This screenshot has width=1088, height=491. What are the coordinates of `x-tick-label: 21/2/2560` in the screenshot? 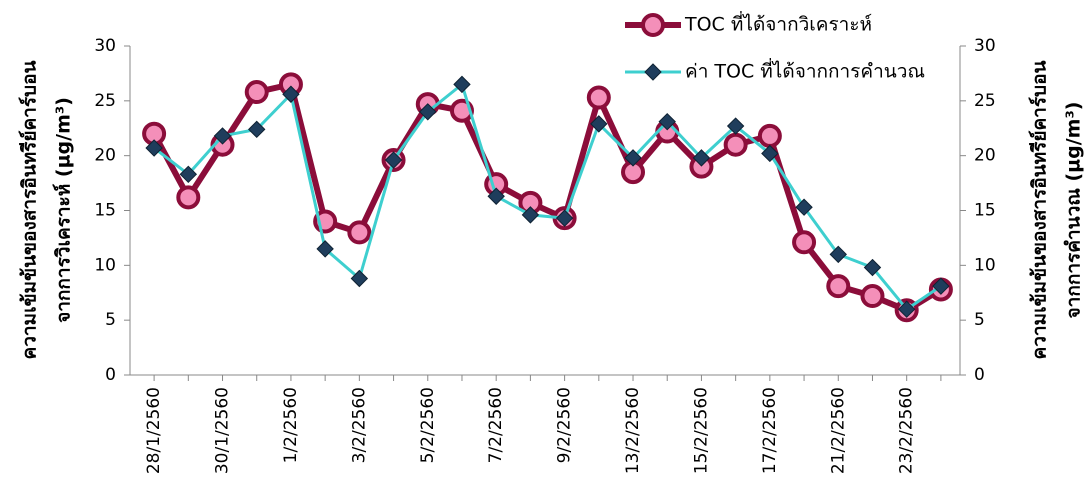 It's located at (838, 430).